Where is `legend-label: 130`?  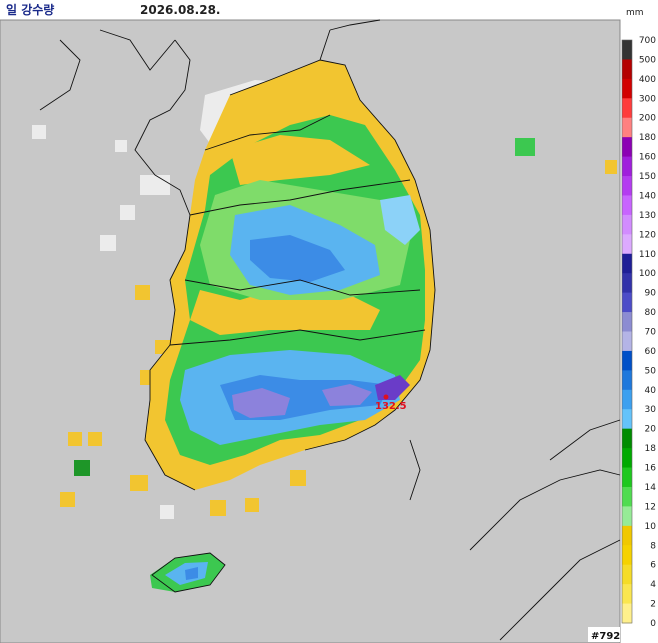 legend-label: 130 is located at coordinates (647, 216).